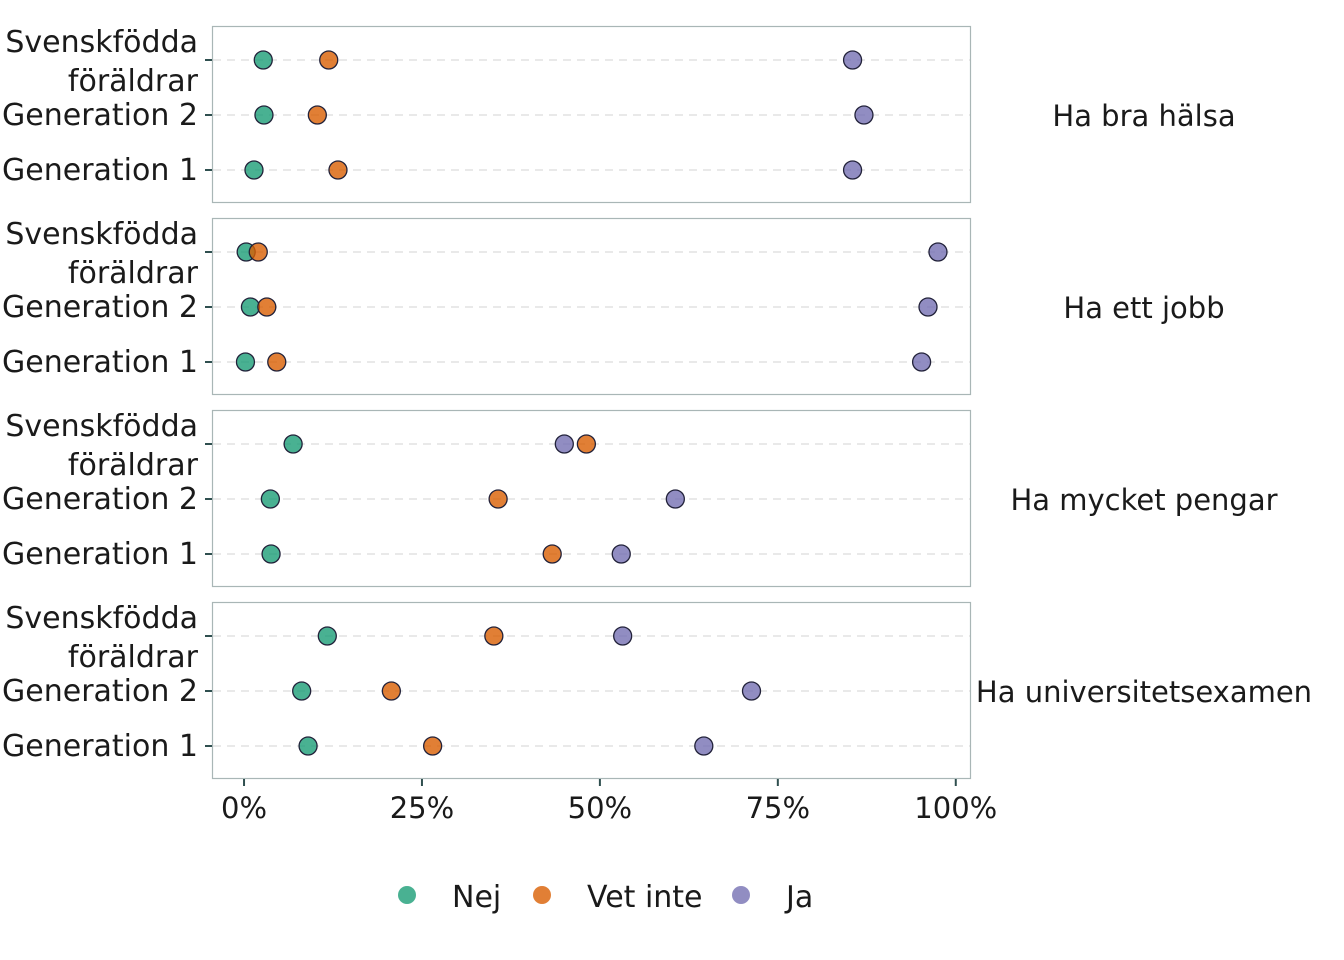 This screenshot has height=960, width=1344. Describe the element at coordinates (1143, 500) in the screenshot. I see `panel-label-ha-mycket-pengar: Ha mycket pengar` at that location.